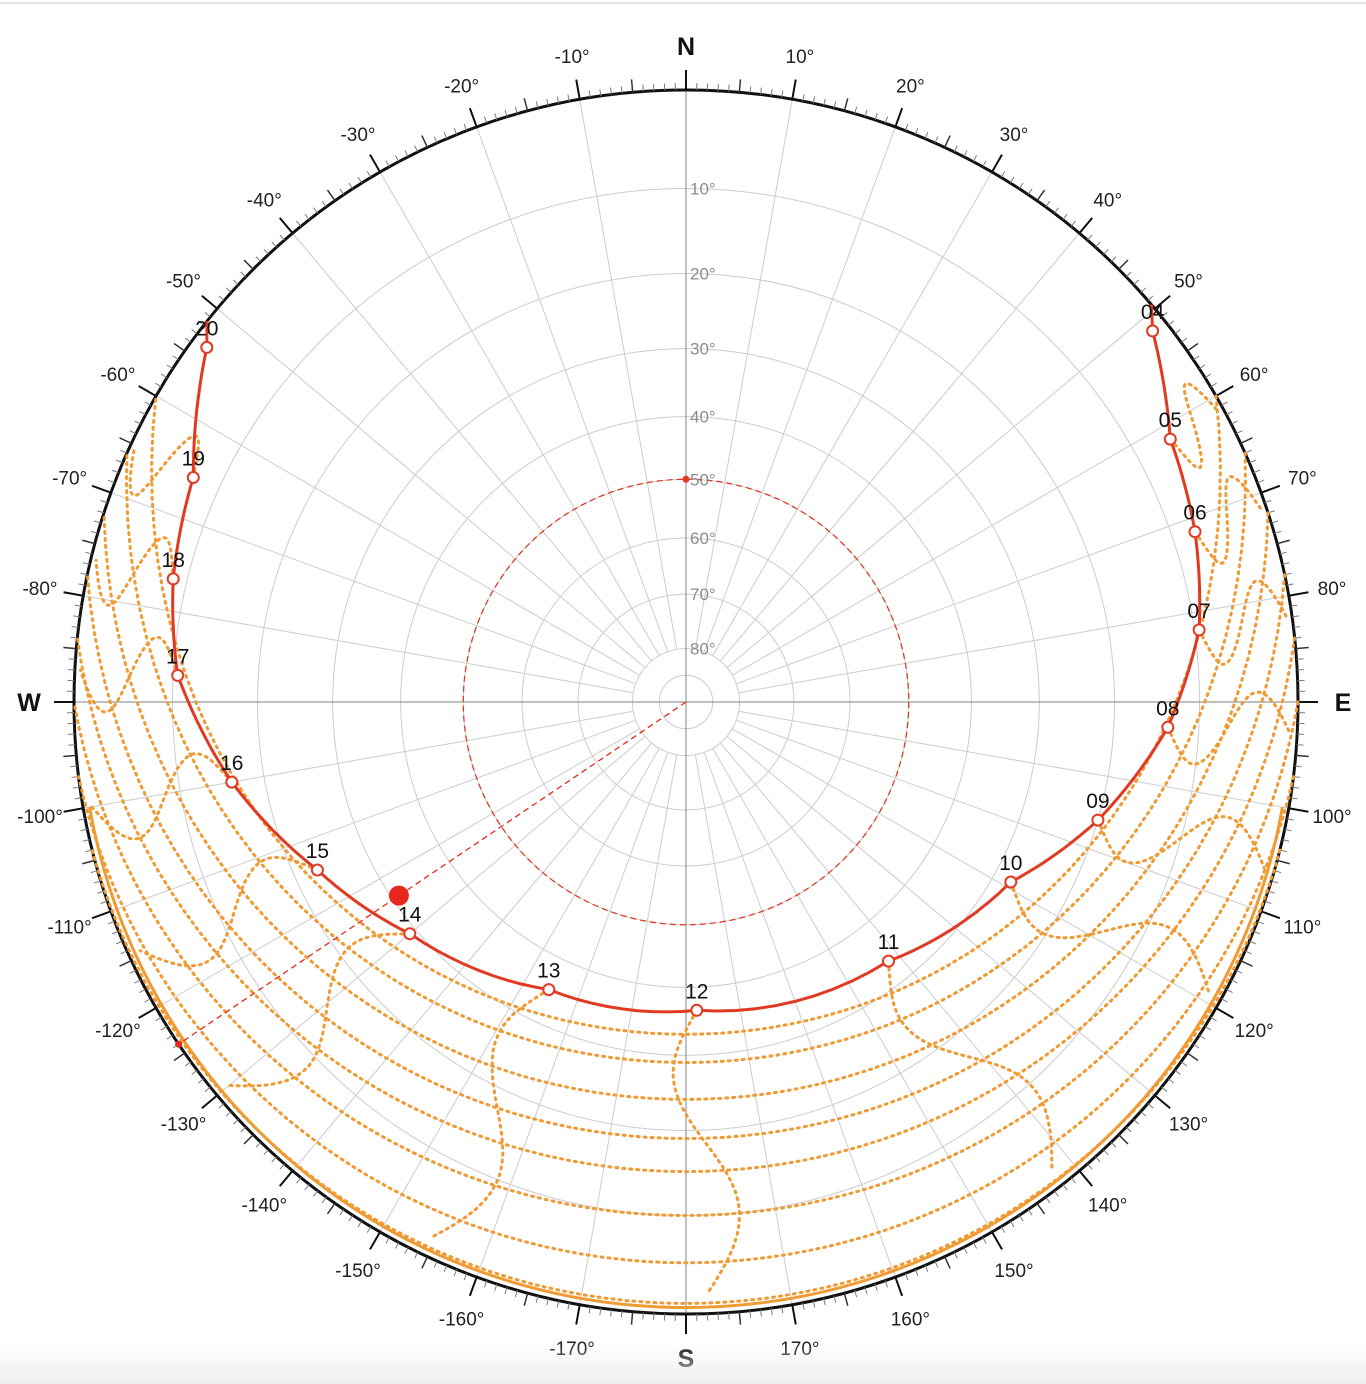 This screenshot has width=1366, height=1384. What do you see at coordinates (39, 589) in the screenshot?
I see `azimuth-label: -80°` at bounding box center [39, 589].